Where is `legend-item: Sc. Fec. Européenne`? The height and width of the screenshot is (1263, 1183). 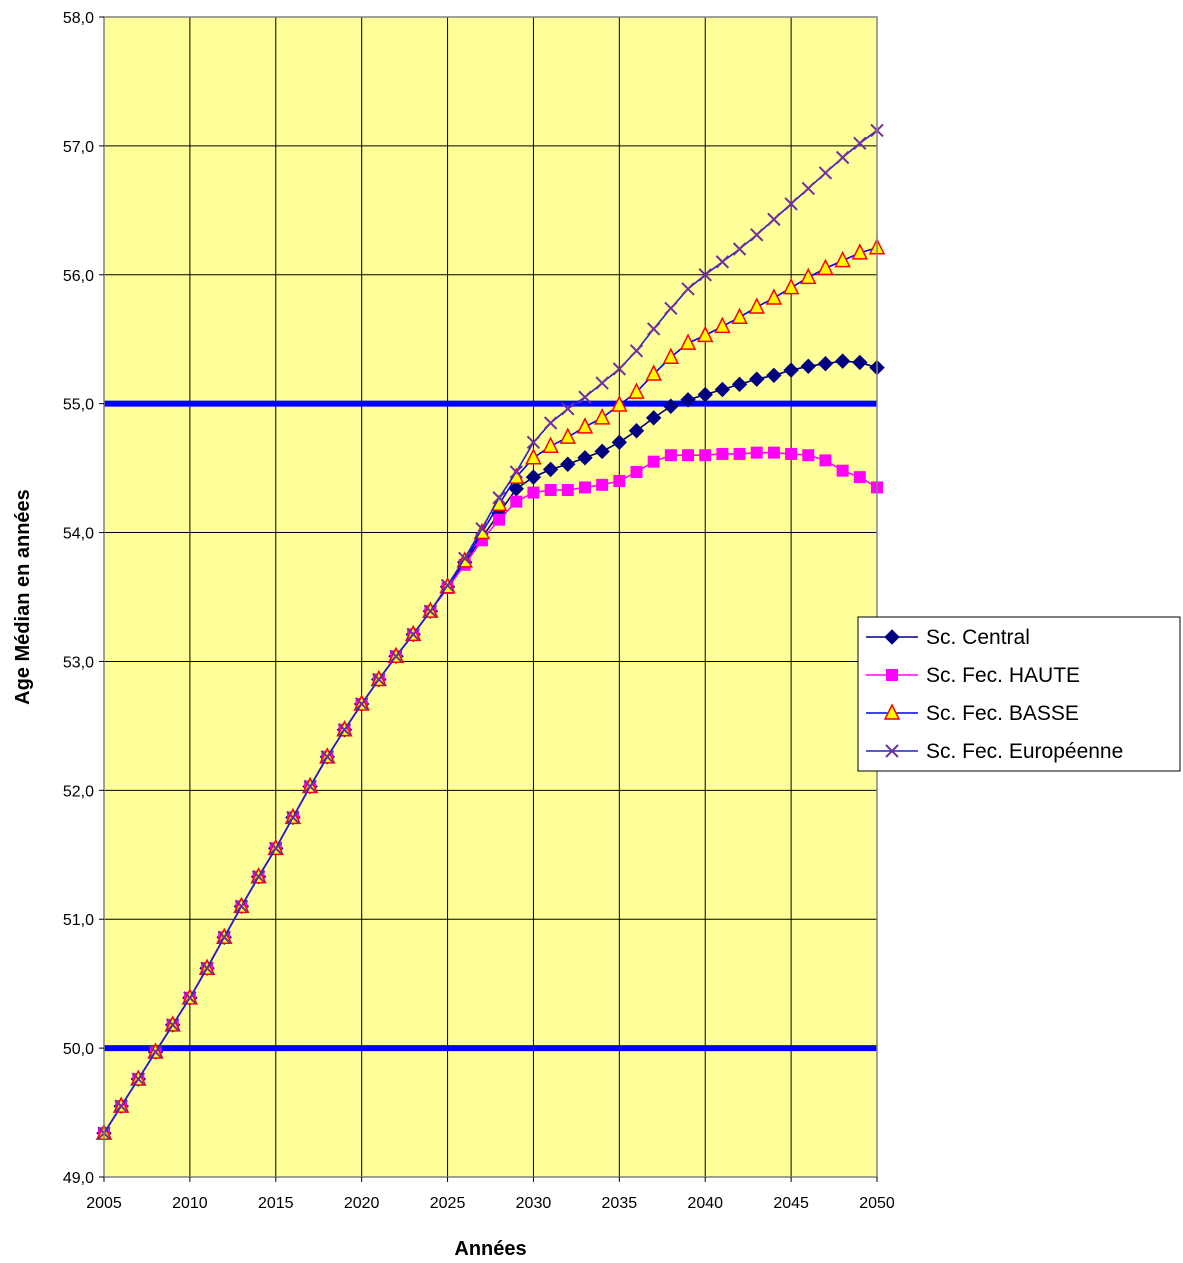
legend-item: Sc. Fec. Européenne is located at coordinates (994, 751).